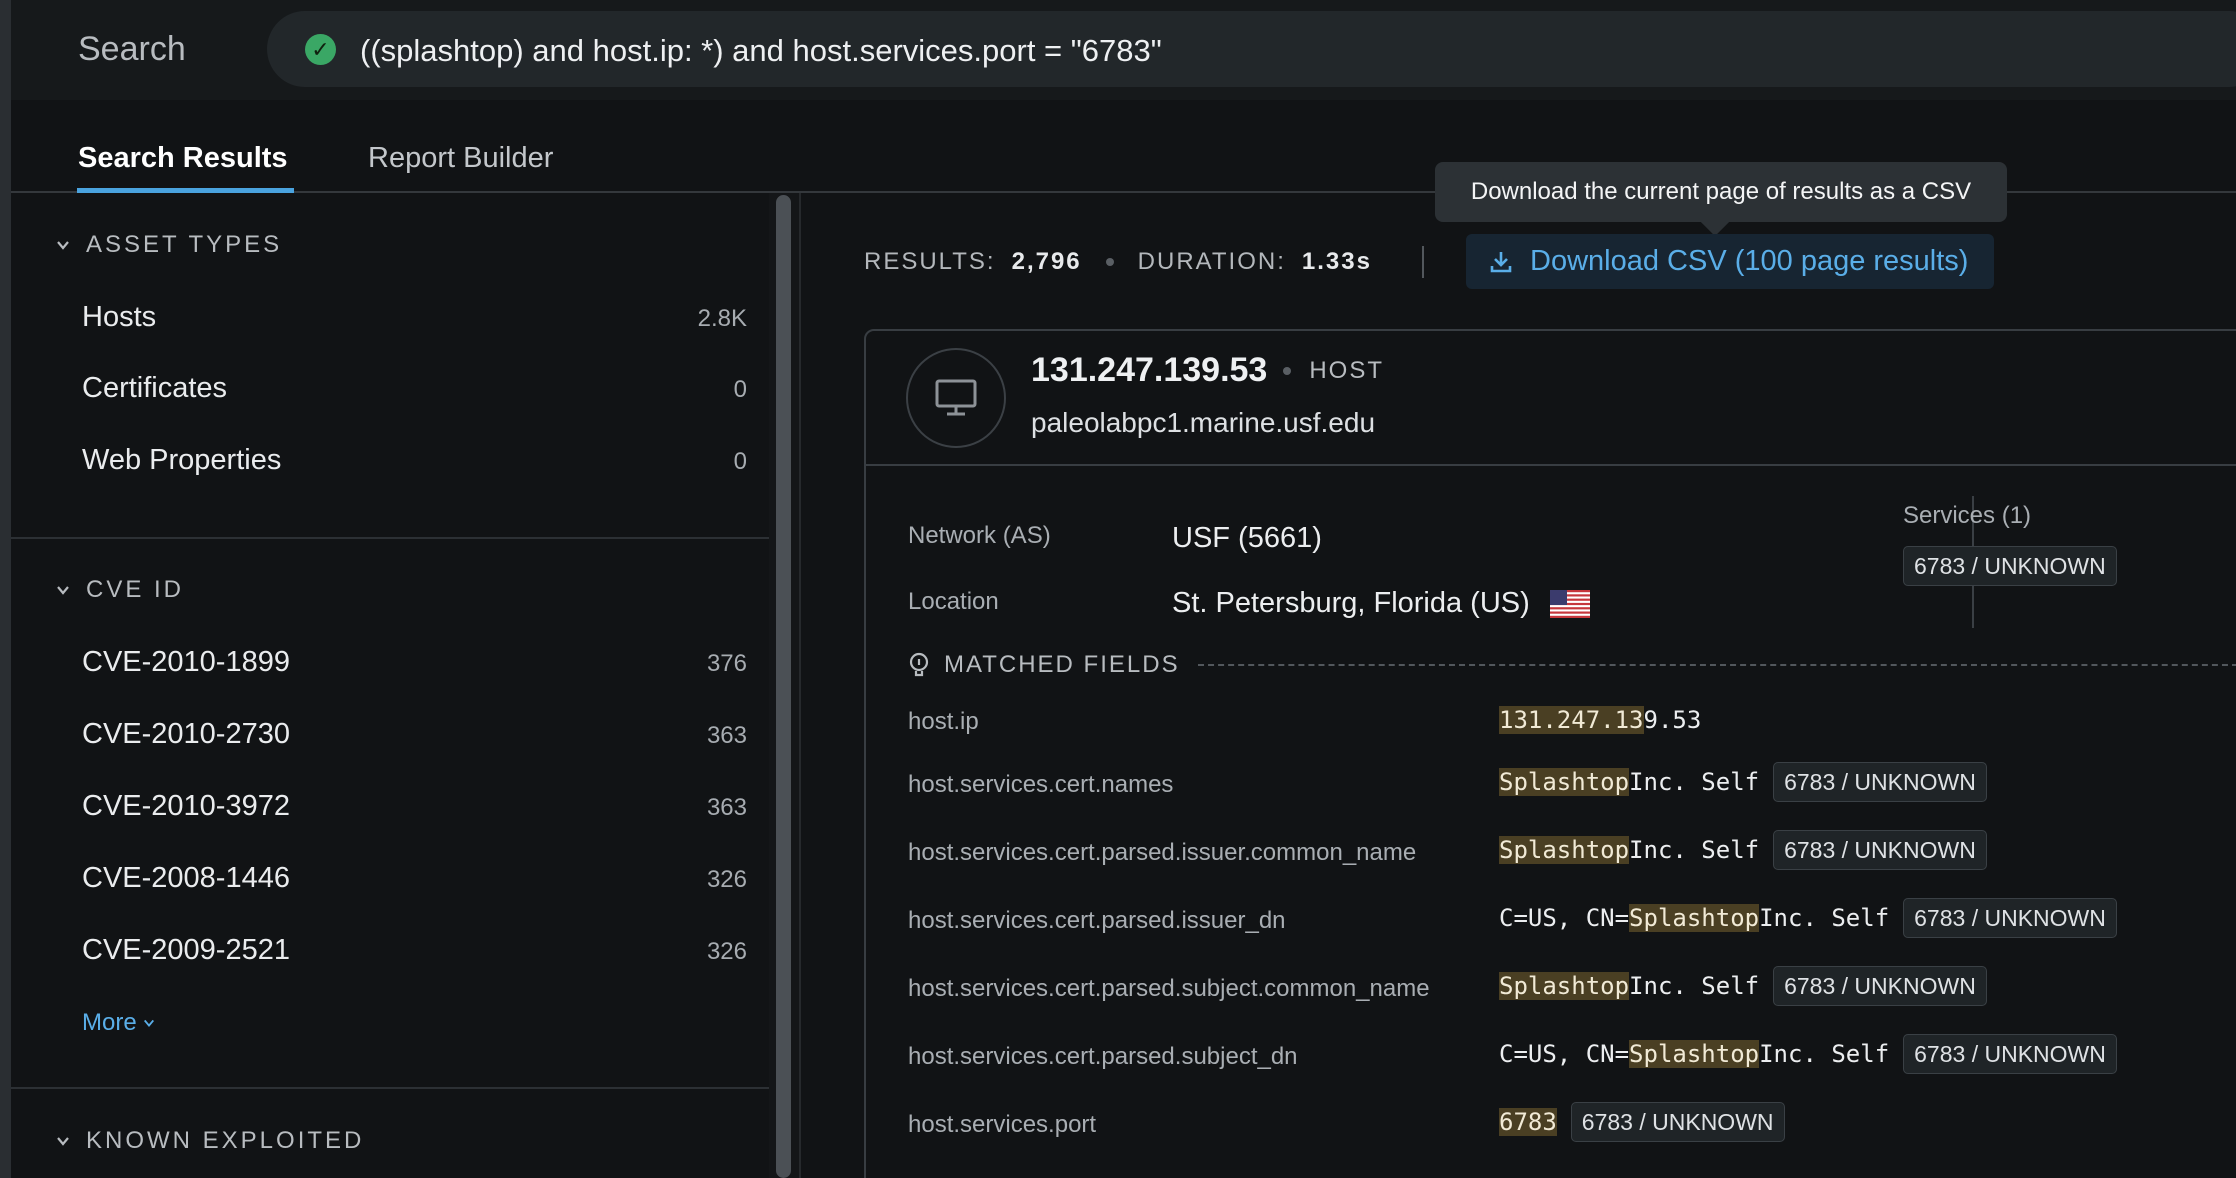 The width and height of the screenshot is (2236, 1178). Describe the element at coordinates (1211, 261) in the screenshot. I see `duration-label: DURATION:` at that location.